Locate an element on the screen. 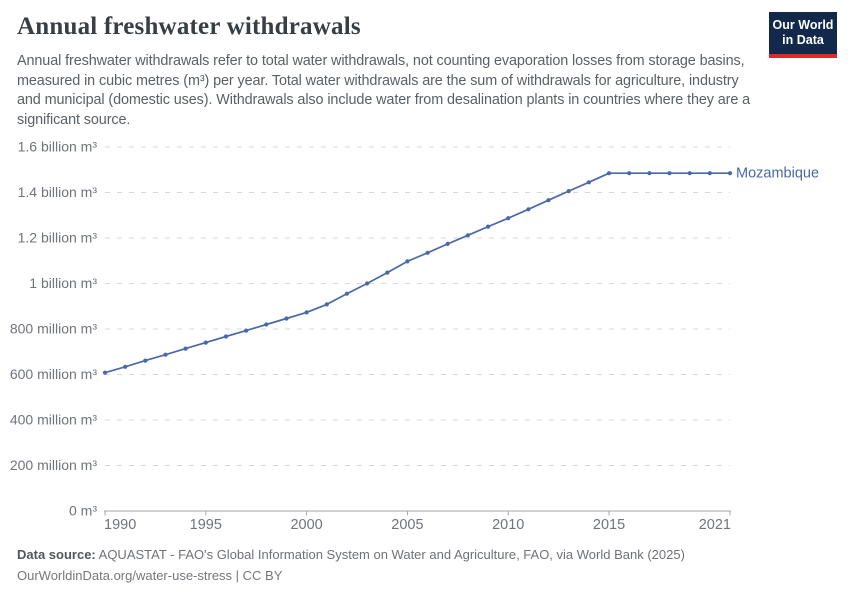 The height and width of the screenshot is (600, 850). data-point-2018 is located at coordinates (669, 173).